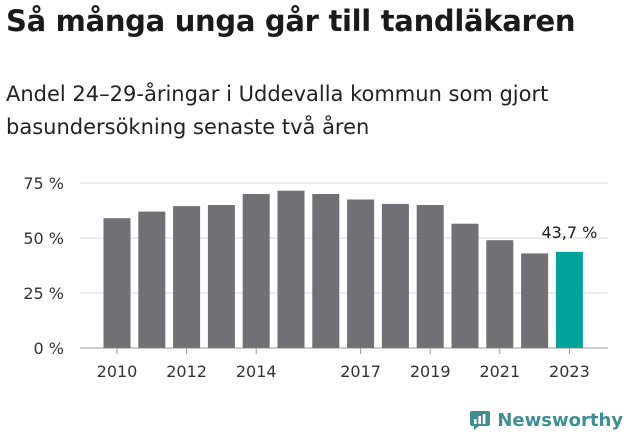 The image size is (631, 439). Describe the element at coordinates (256, 371) in the screenshot. I see `x-tick-label: 2014` at that location.